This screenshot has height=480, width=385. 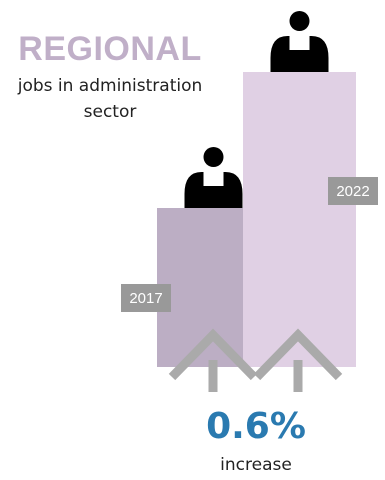 What do you see at coordinates (110, 99) in the screenshot?
I see `chart-subtitle: jobs in administration sector` at bounding box center [110, 99].